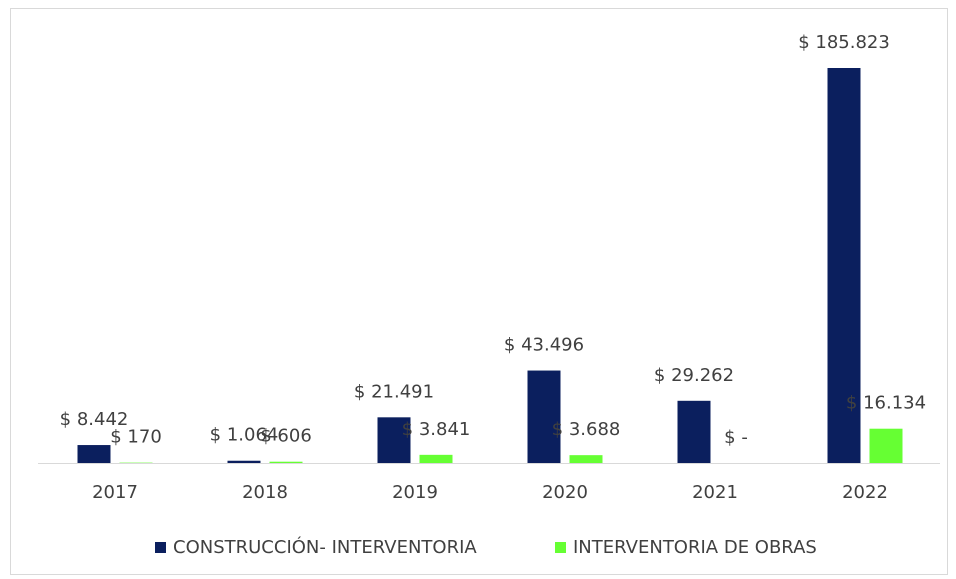 This screenshot has height=579, width=956. Describe the element at coordinates (736, 437) in the screenshot. I see `data-label: $ -` at that location.